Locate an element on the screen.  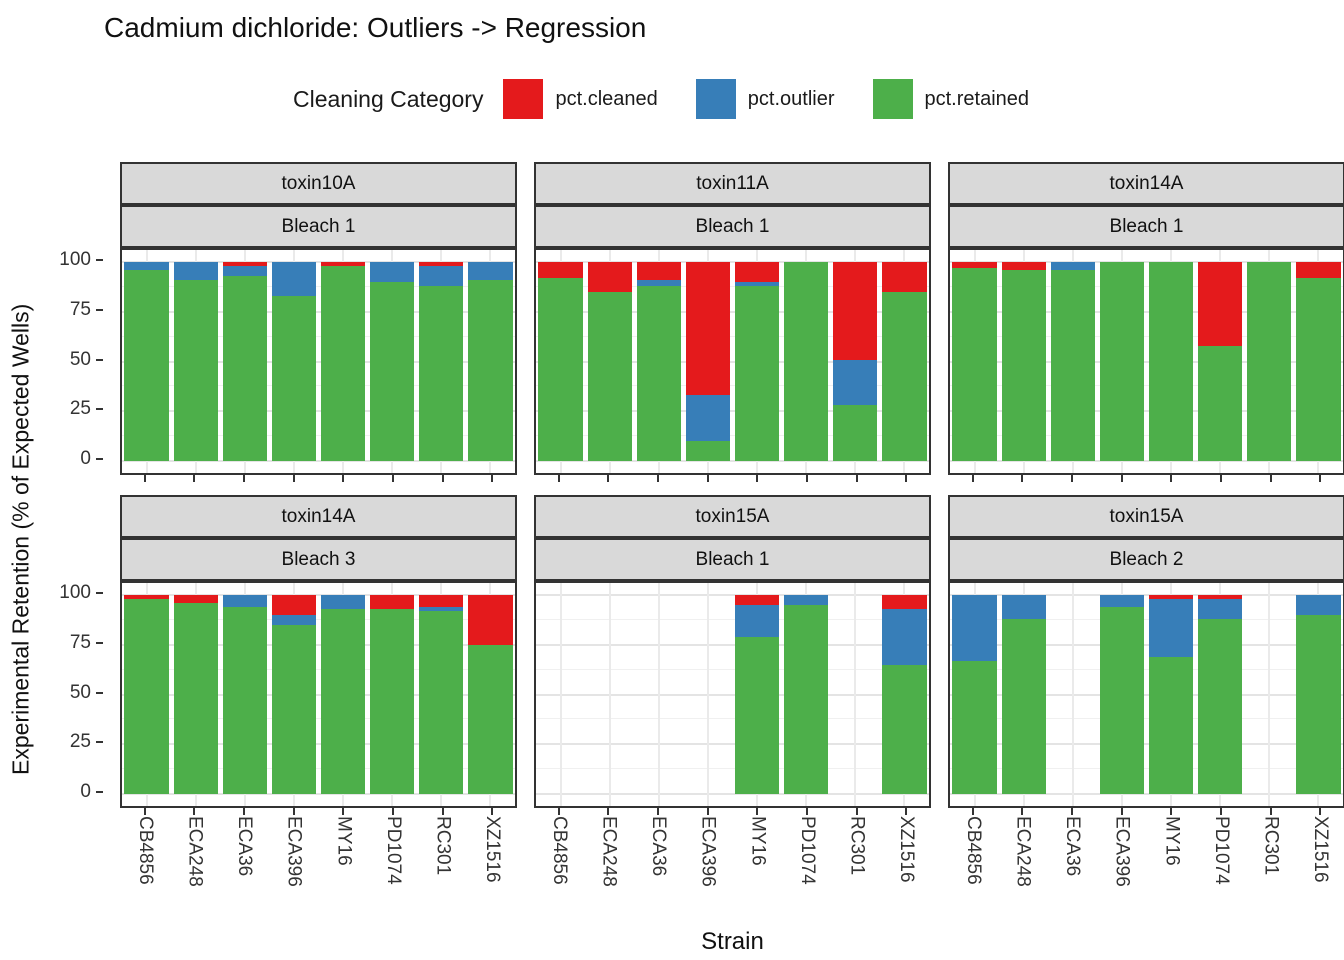
bar-slot-XZ1516 is located at coordinates (1318, 694).